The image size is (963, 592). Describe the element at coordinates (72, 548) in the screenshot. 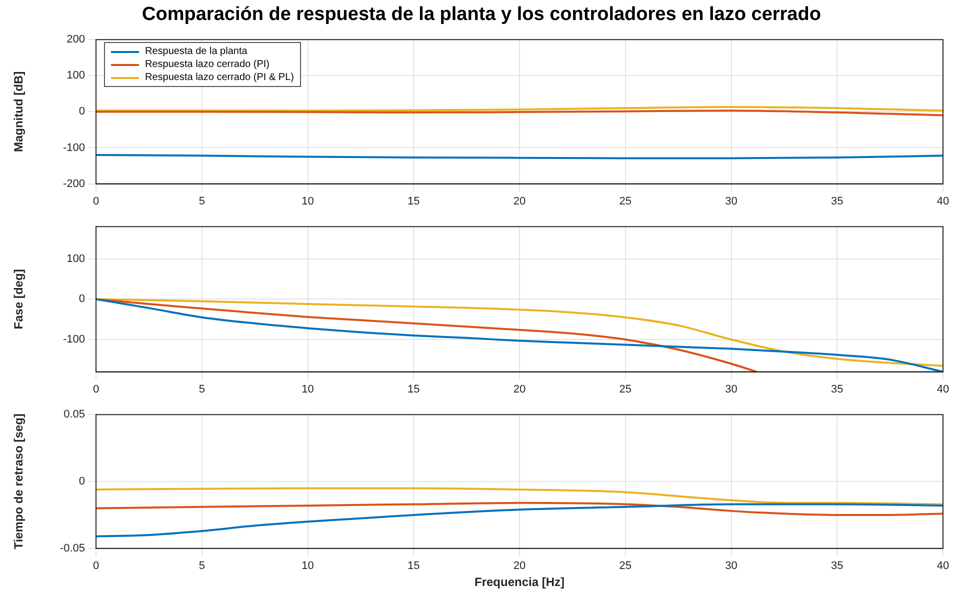

I see `y-tick-label: -0.05` at that location.